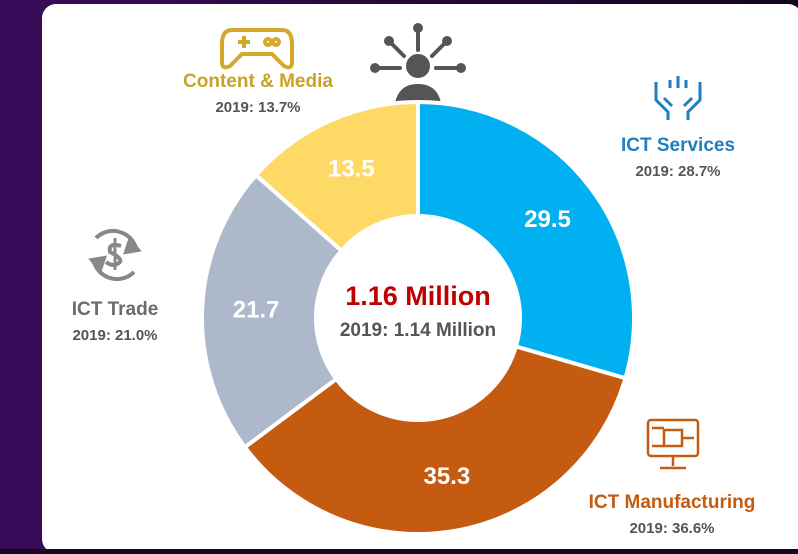 This screenshot has width=798, height=554. What do you see at coordinates (672, 502) in the screenshot?
I see `category-label: ICT Manufacturing` at bounding box center [672, 502].